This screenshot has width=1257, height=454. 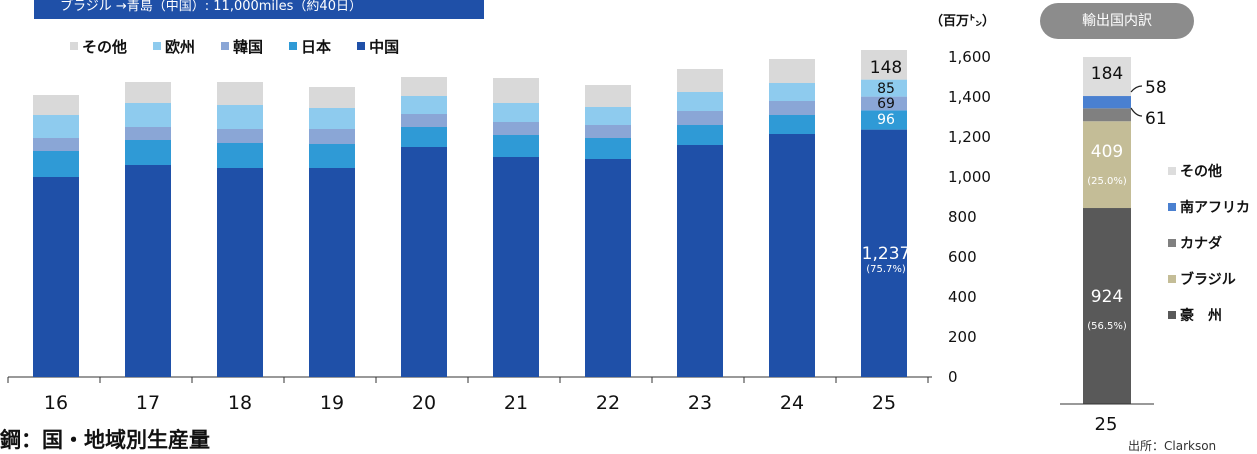 I want to click on x-label-23: 23, so click(x=700, y=403).